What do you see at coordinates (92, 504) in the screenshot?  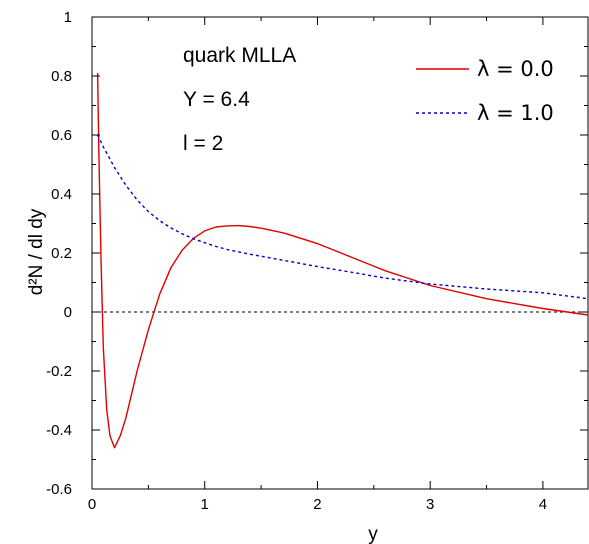 I see `x-tick-label: 0` at bounding box center [92, 504].